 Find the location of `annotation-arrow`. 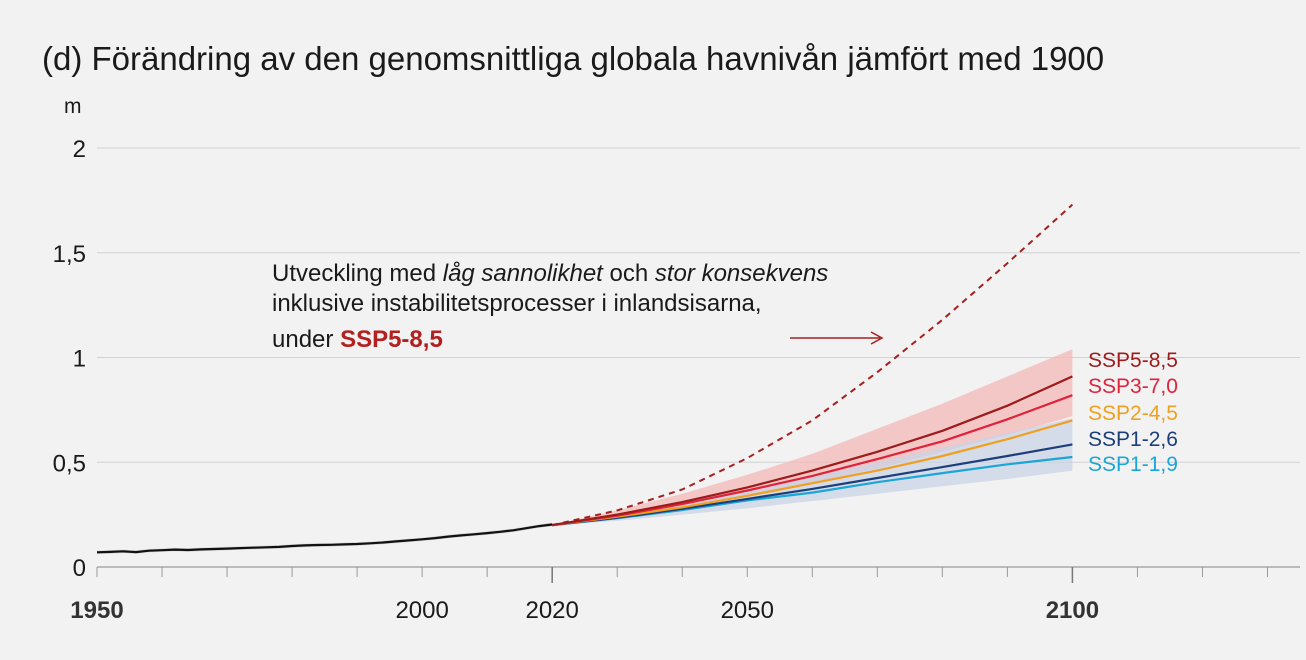

annotation-arrow is located at coordinates (837, 338).